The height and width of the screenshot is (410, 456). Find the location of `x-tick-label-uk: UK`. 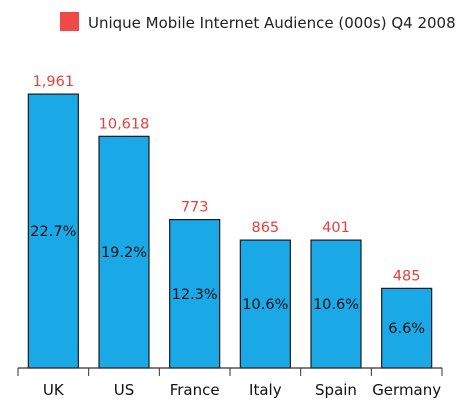

x-tick-label-uk: UK is located at coordinates (54, 390).